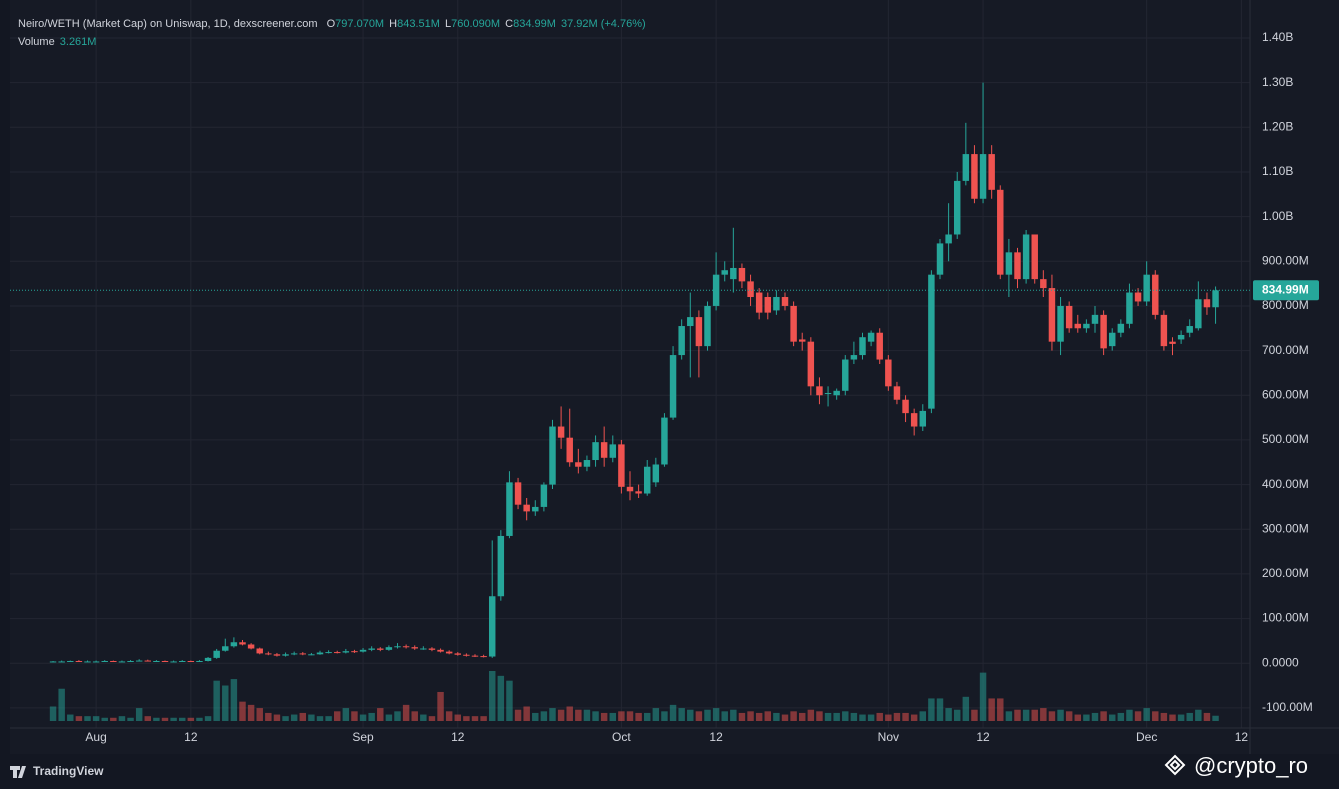 This screenshot has height=789, width=1339. What do you see at coordinates (359, 24) in the screenshot?
I see `ohlc-value: 797.070M` at bounding box center [359, 24].